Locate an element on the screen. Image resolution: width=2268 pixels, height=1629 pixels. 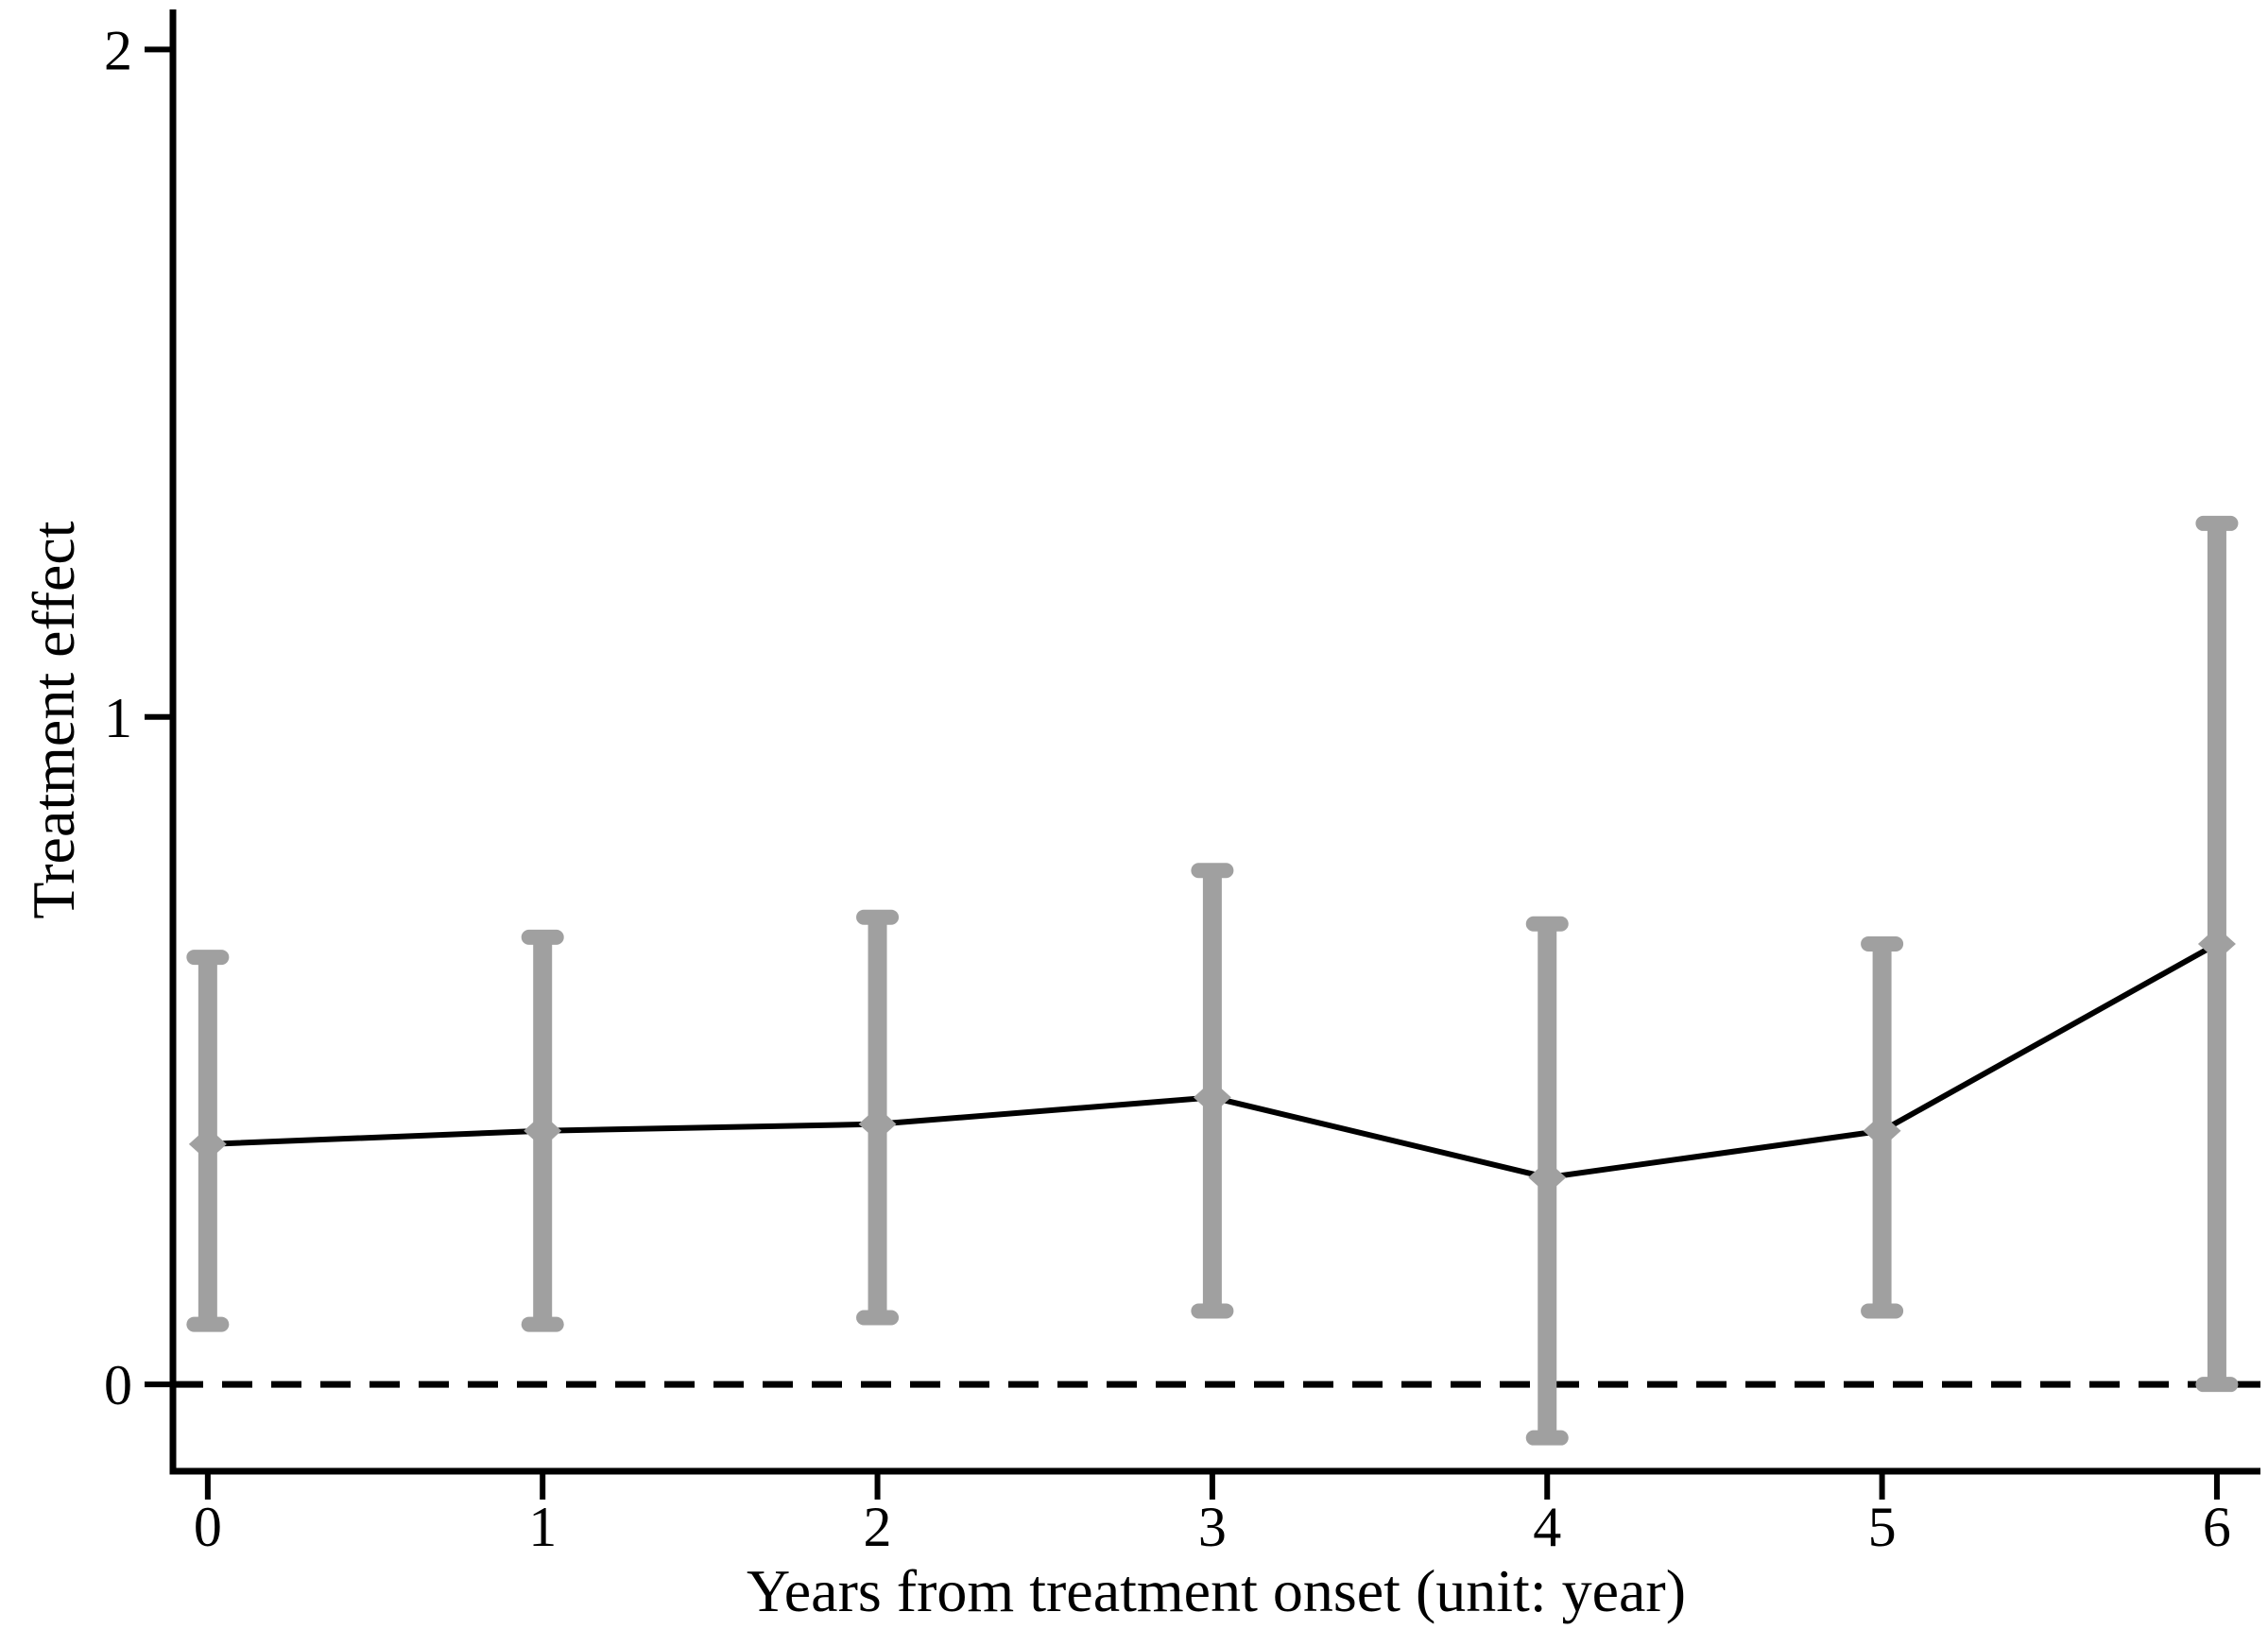
x-tick-label: 5 is located at coordinates (1882, 1527).